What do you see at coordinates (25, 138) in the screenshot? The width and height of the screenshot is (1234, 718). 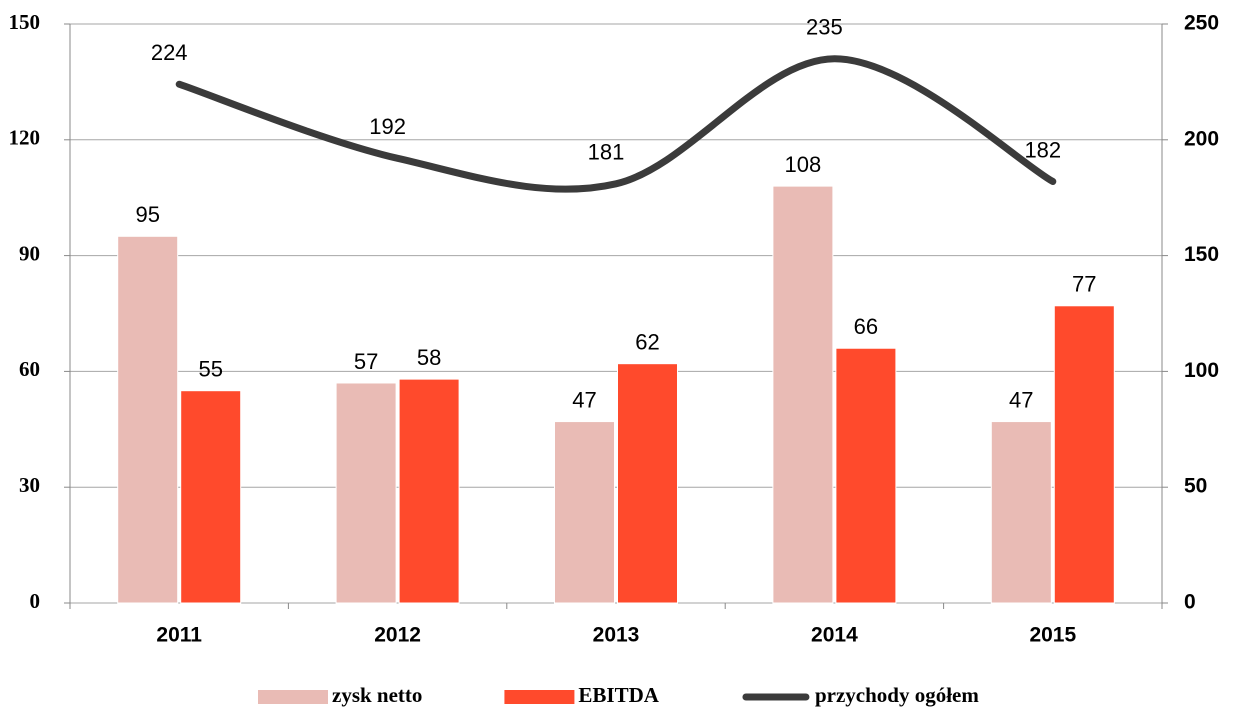 I see `y-tick-label: 120` at bounding box center [25, 138].